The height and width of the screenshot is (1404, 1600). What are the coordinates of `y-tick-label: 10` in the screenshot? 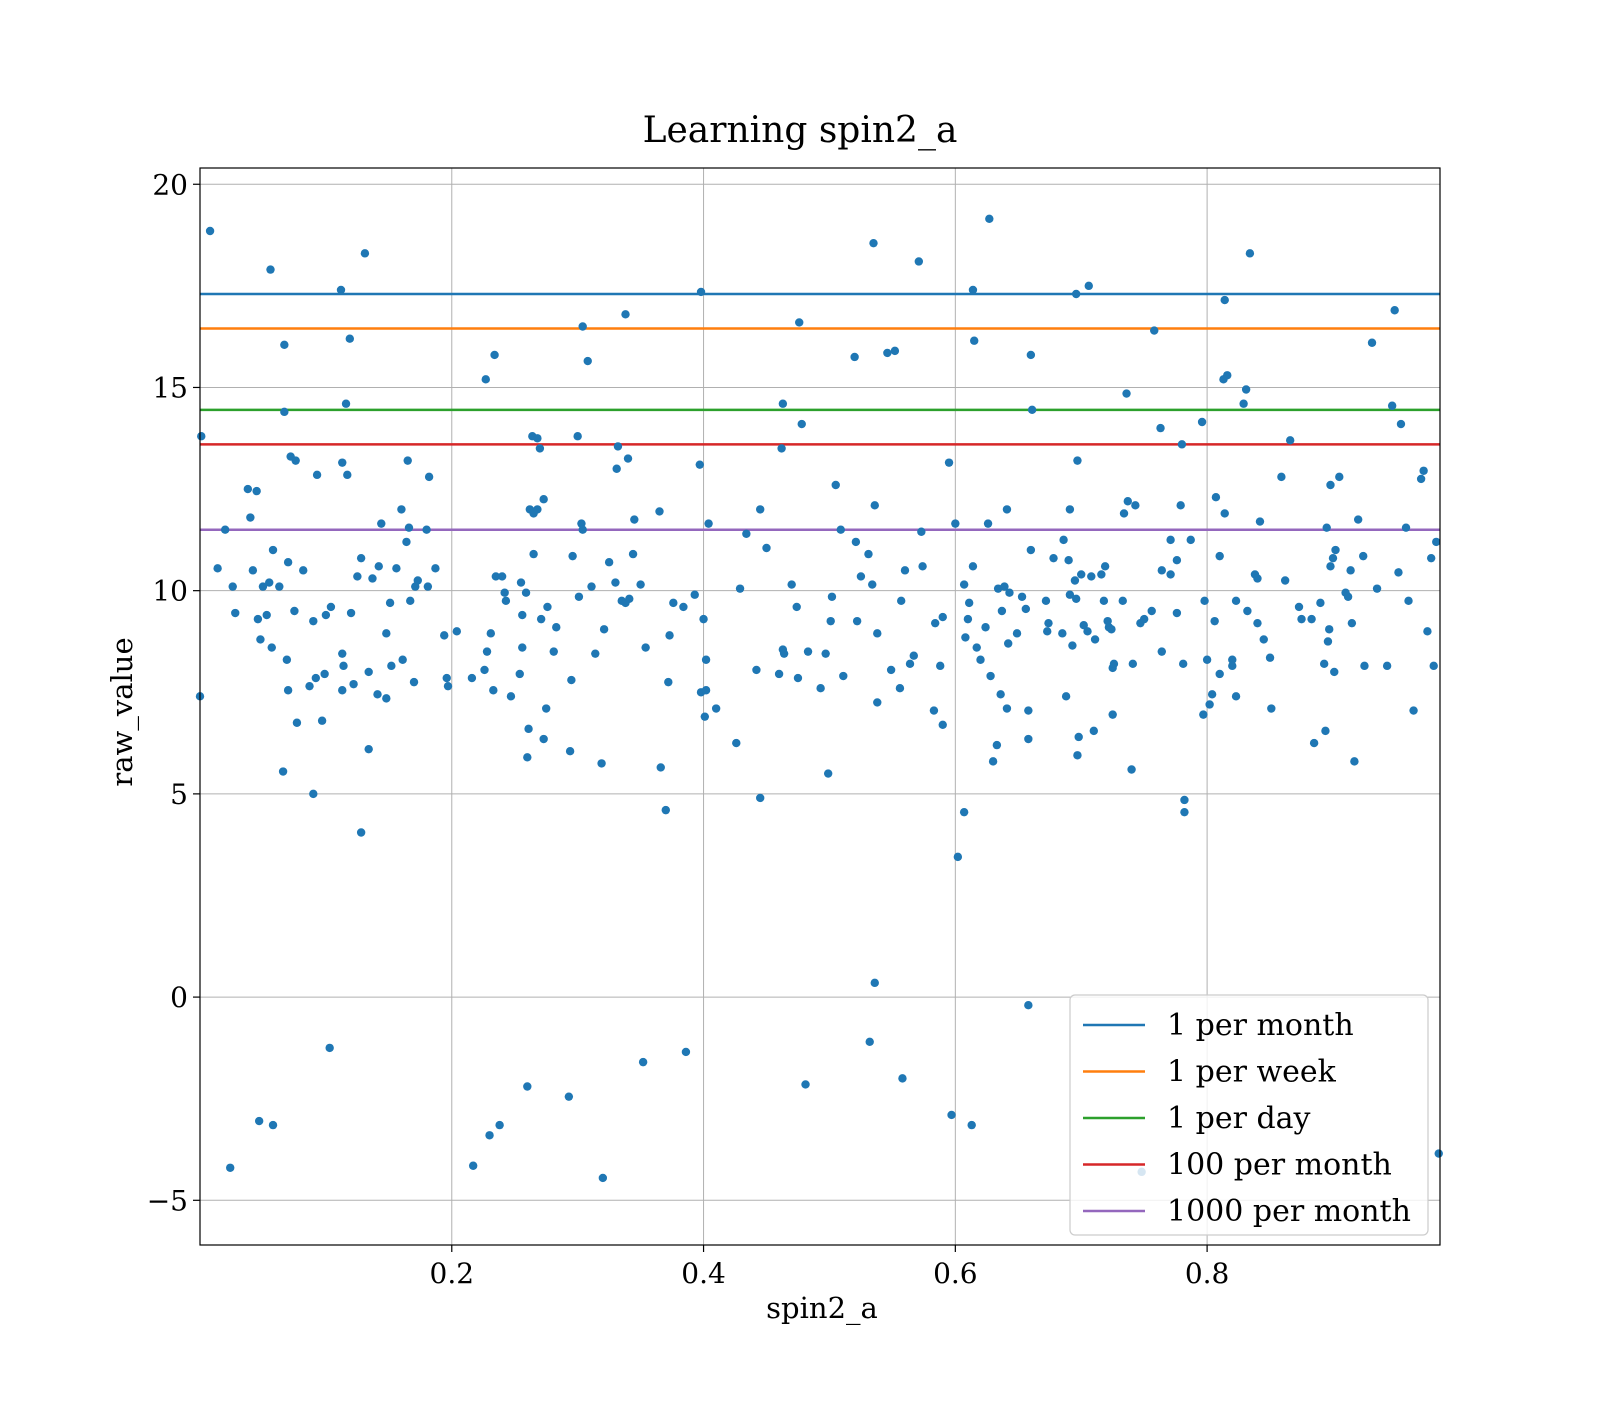 It's located at (170, 591).